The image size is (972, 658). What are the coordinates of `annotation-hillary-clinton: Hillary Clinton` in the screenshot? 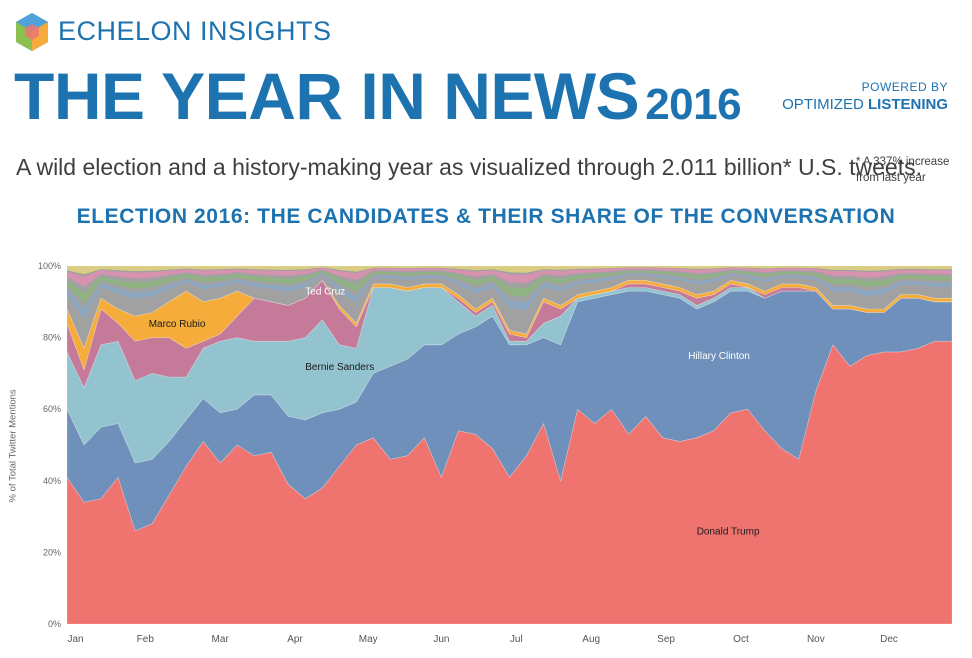 It's located at (719, 356).